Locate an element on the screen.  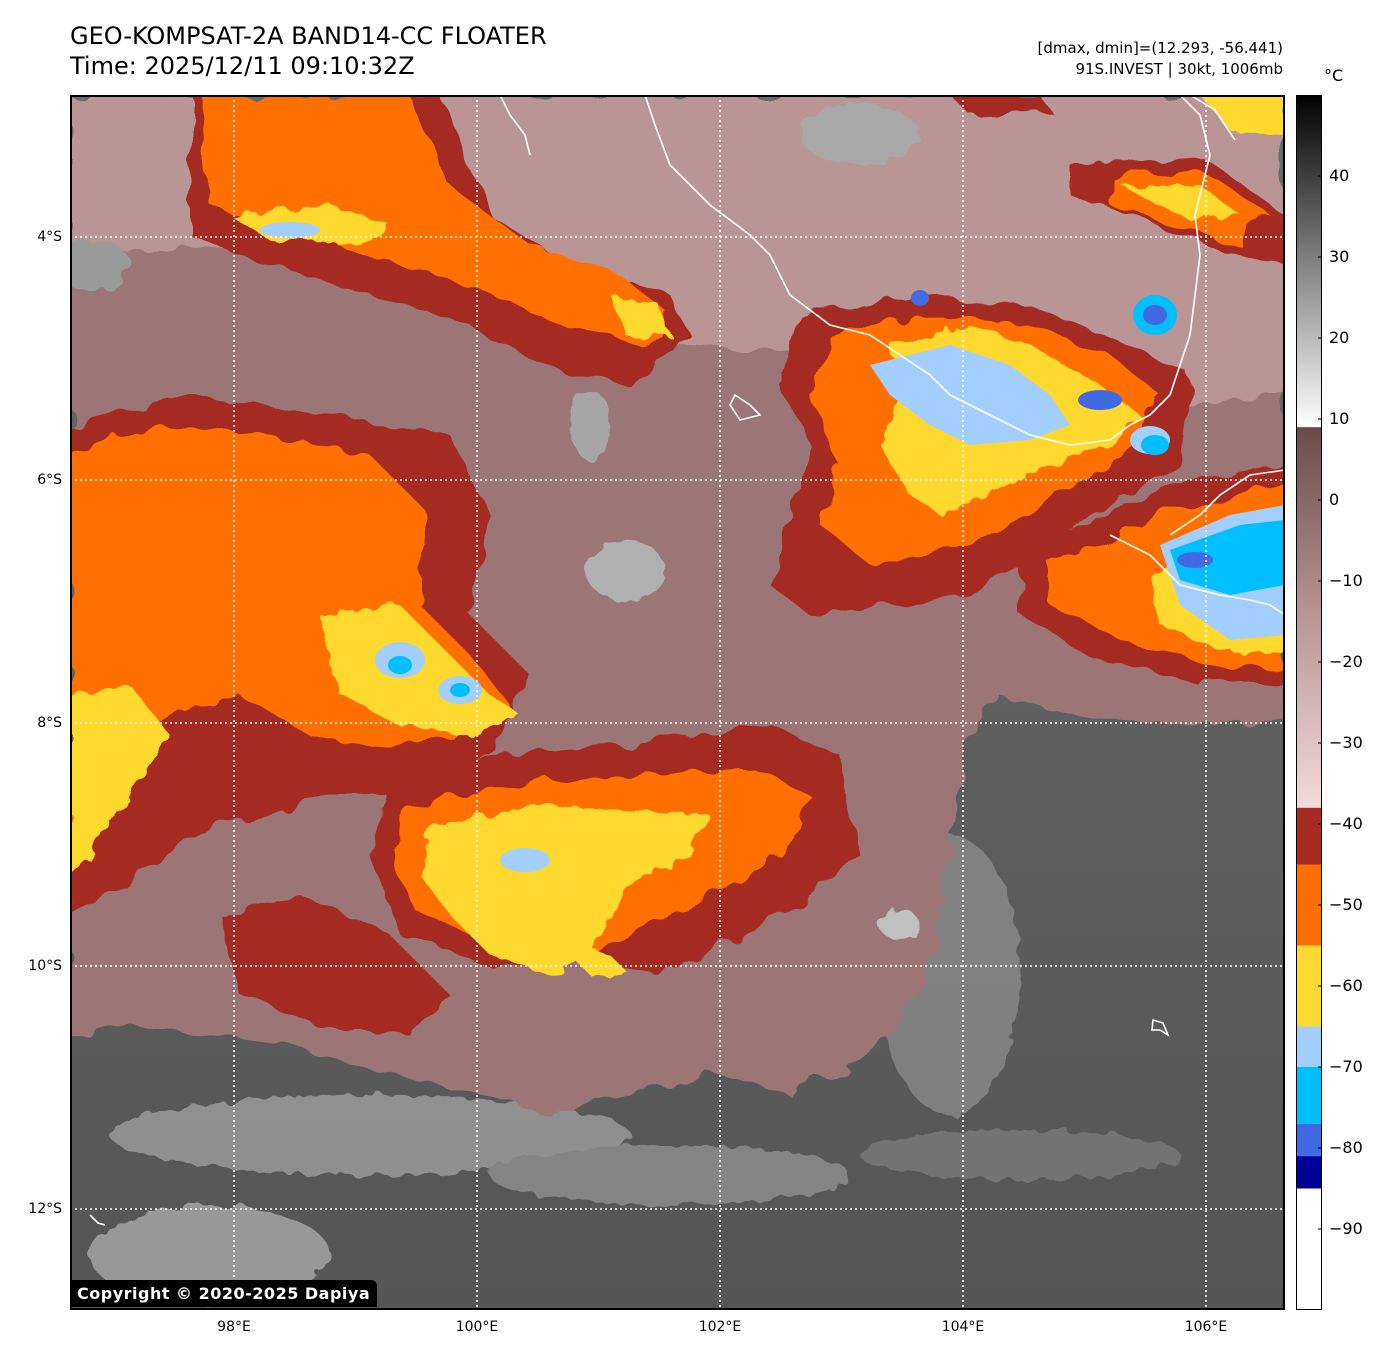
colorbar-tick-label: 40 is located at coordinates (1339, 175).